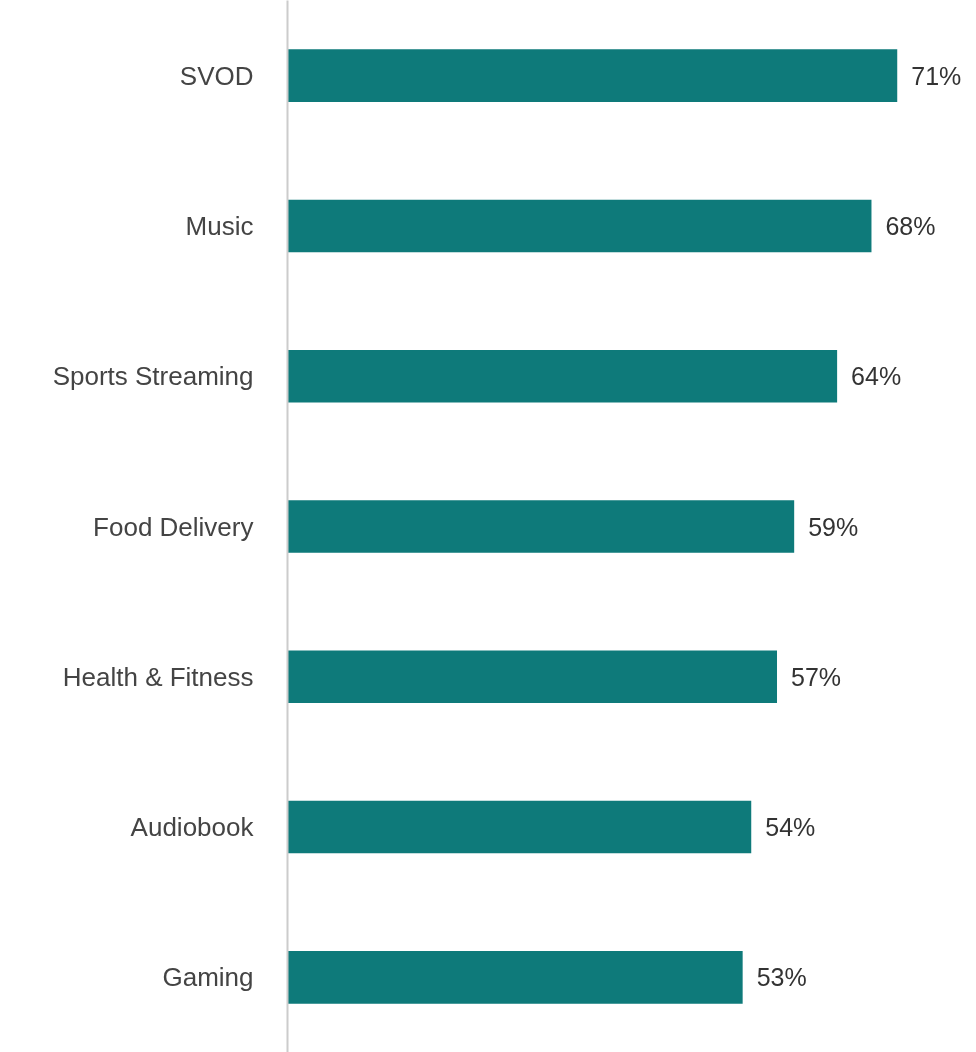 The width and height of the screenshot is (976, 1052). What do you see at coordinates (192, 827) in the screenshot?
I see `y-tick-label: Audiobook` at bounding box center [192, 827].